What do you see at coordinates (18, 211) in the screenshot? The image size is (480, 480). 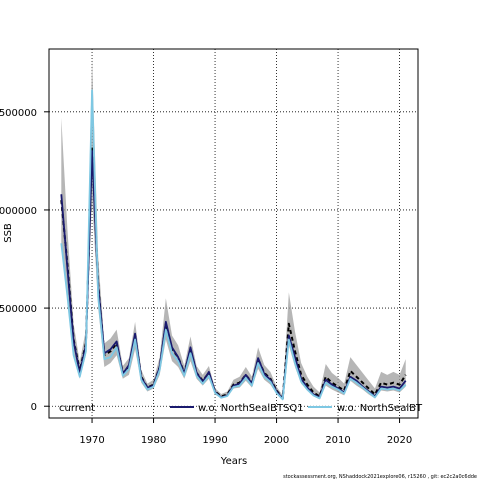 I see `y-tick-label: 1000000` at bounding box center [18, 211].